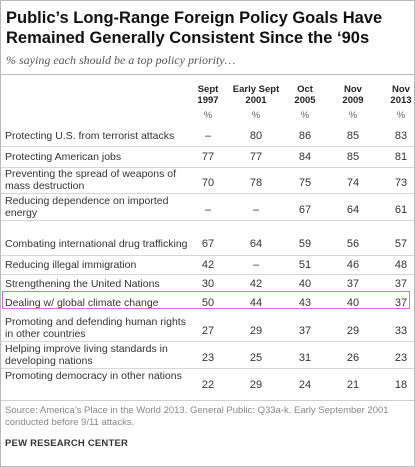 The image size is (415, 467). Describe the element at coordinates (401, 136) in the screenshot. I see `cell-value: 83` at that location.